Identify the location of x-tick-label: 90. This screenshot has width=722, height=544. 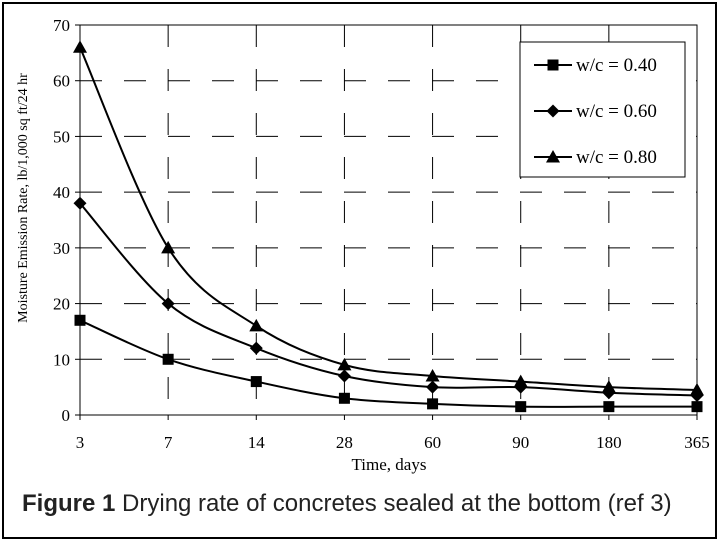
(520, 442).